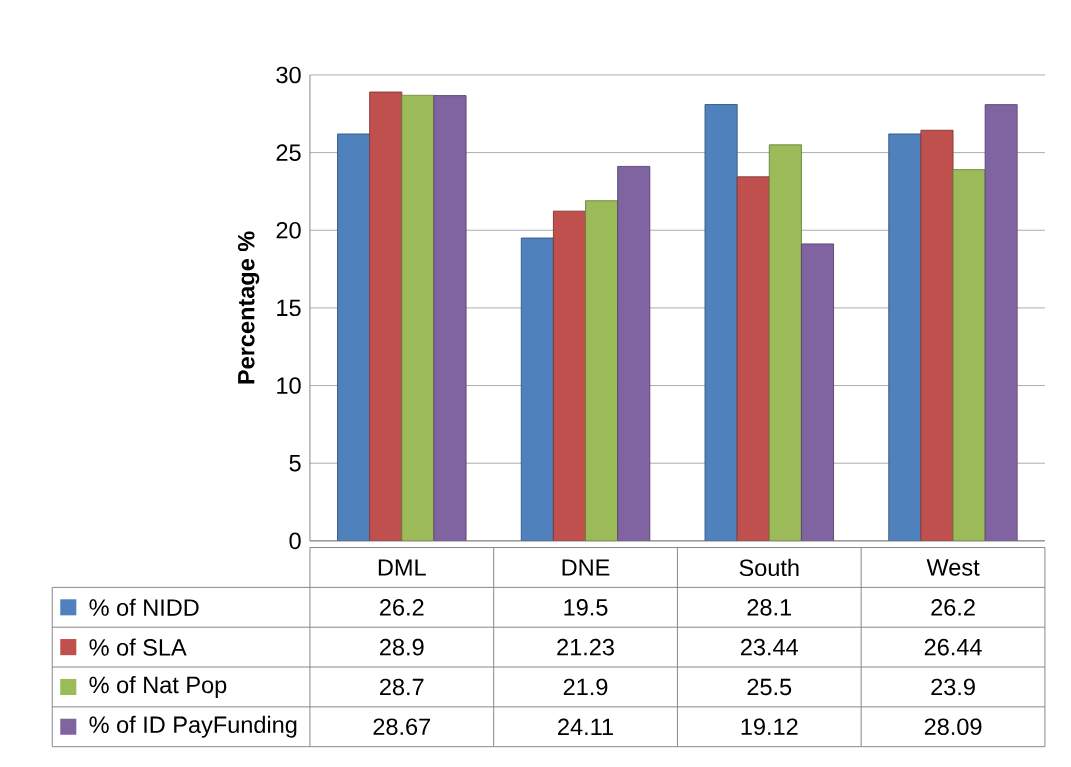 The width and height of the screenshot is (1071, 767). I want to click on data-label: 26.44, so click(953, 647).